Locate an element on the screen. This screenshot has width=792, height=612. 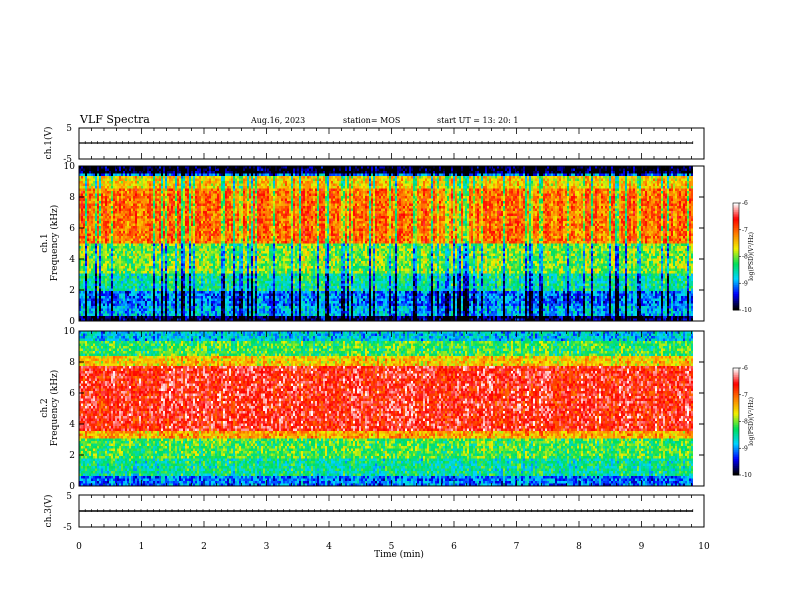
ch1-voltage-ylabel: ch.1(V) is located at coordinates (48, 143).